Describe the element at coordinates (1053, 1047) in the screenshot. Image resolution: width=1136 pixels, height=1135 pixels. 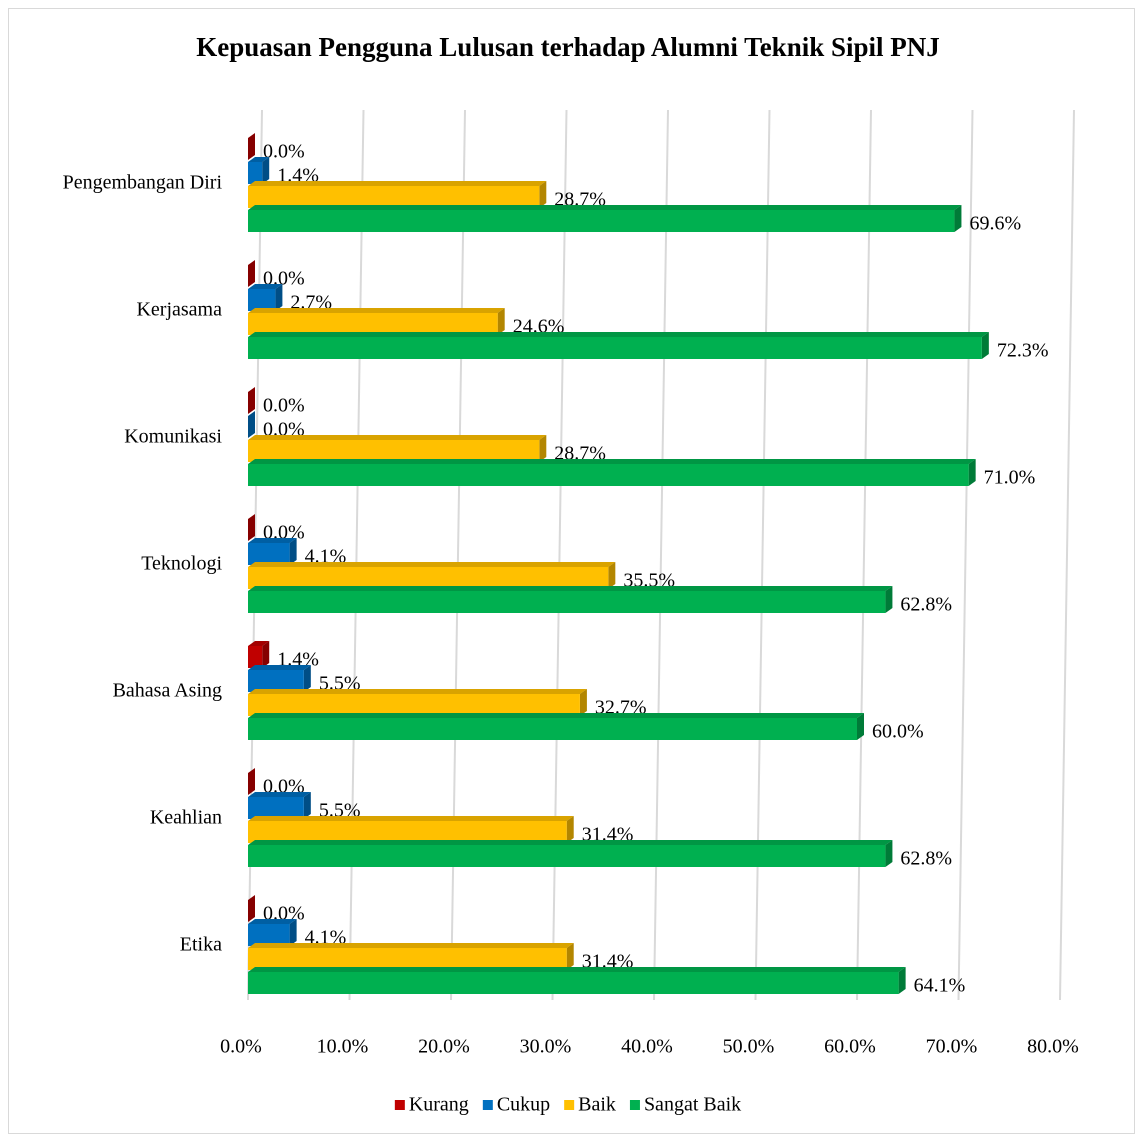
I see `x-tick-label: 80.0%` at that location.